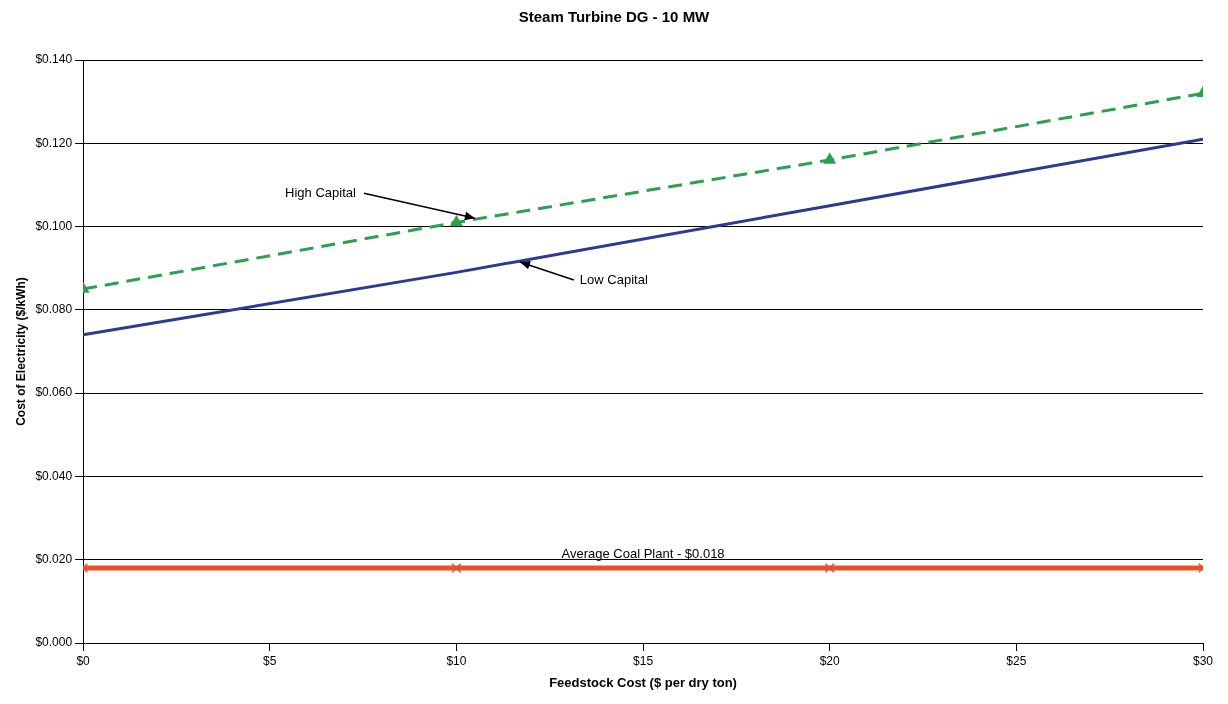 This screenshot has height=704, width=1228. What do you see at coordinates (1016, 660) in the screenshot?
I see `x-tick-label: $25` at bounding box center [1016, 660].